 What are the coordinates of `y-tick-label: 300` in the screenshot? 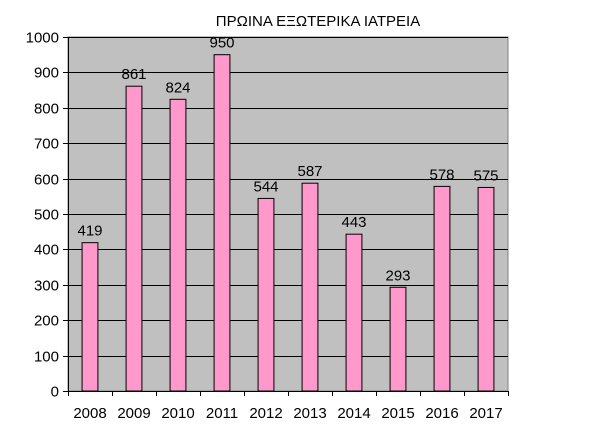 It's located at (46, 286).